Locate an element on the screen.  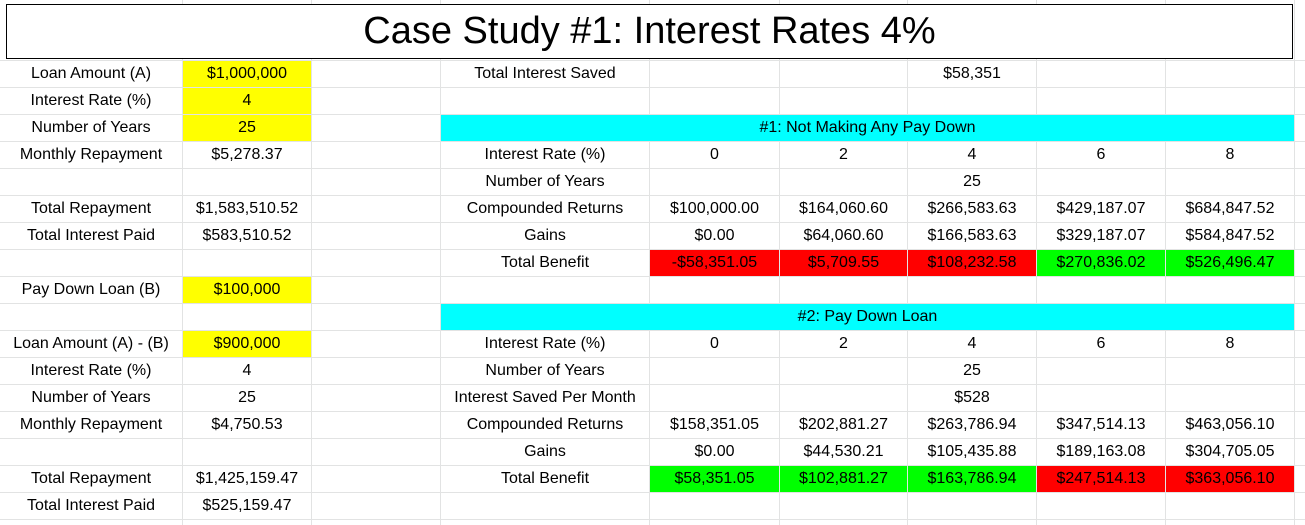
section1-benefit-cell: $526,496.47 is located at coordinates (1230, 263).